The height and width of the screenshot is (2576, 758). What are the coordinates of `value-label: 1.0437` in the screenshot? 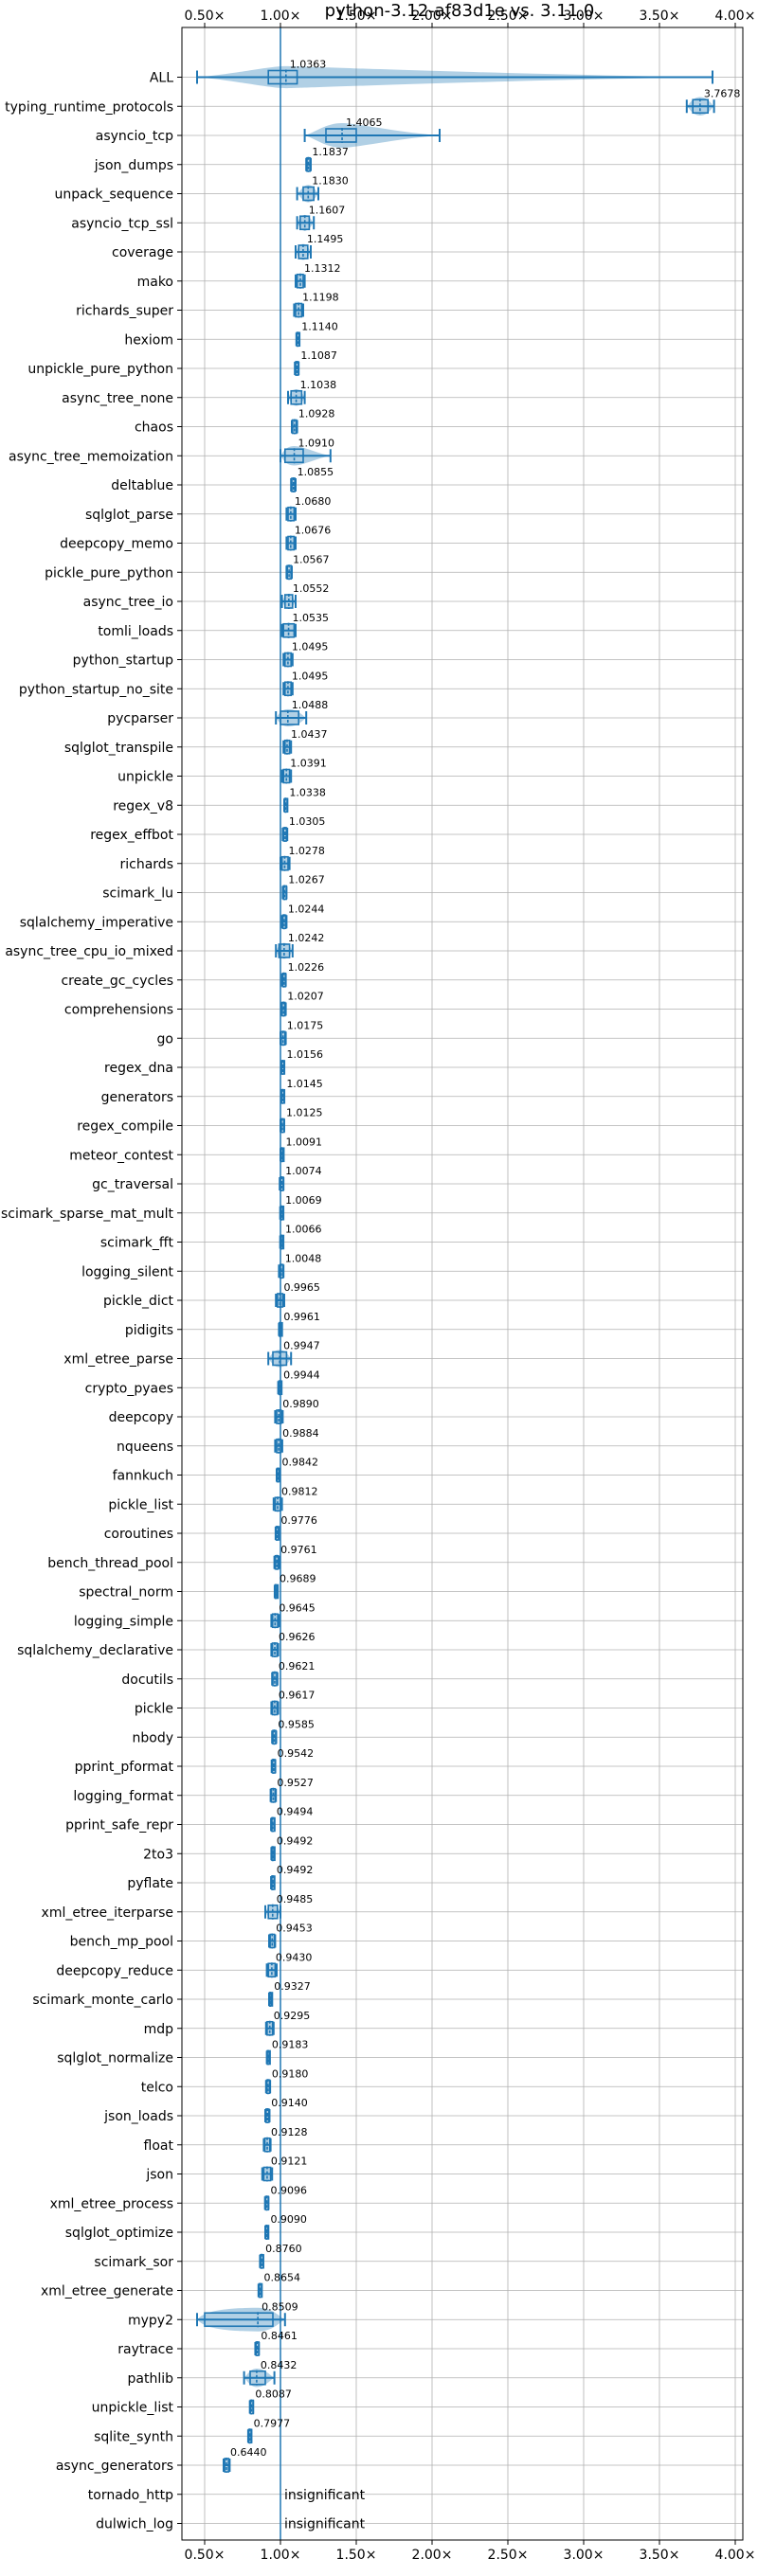 It's located at (309, 734).